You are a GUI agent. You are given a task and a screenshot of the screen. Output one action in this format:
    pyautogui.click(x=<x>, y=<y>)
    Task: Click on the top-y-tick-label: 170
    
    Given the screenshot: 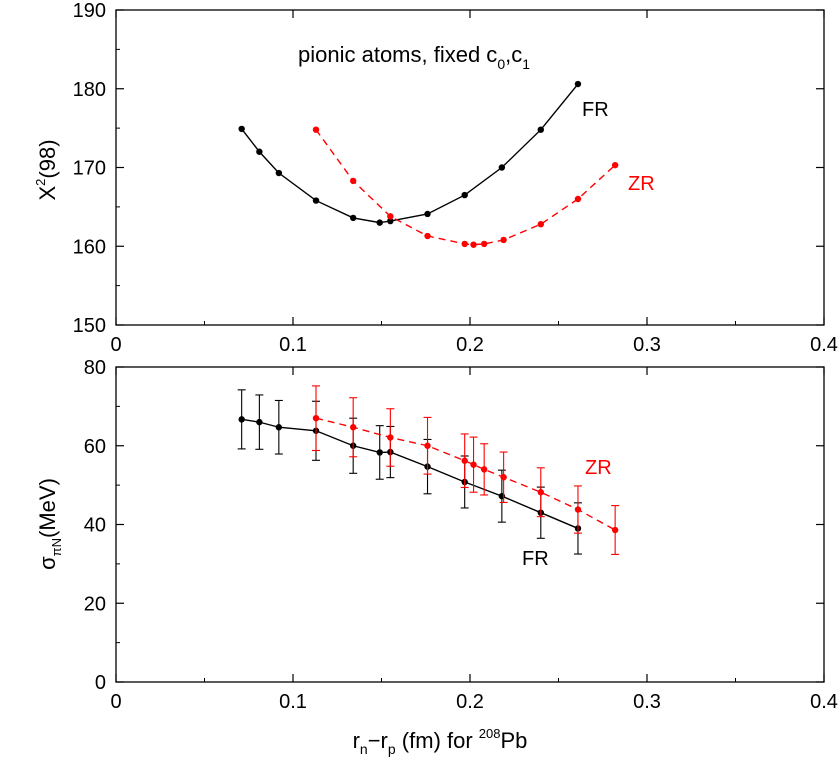 What is the action you would take?
    pyautogui.click(x=89, y=169)
    